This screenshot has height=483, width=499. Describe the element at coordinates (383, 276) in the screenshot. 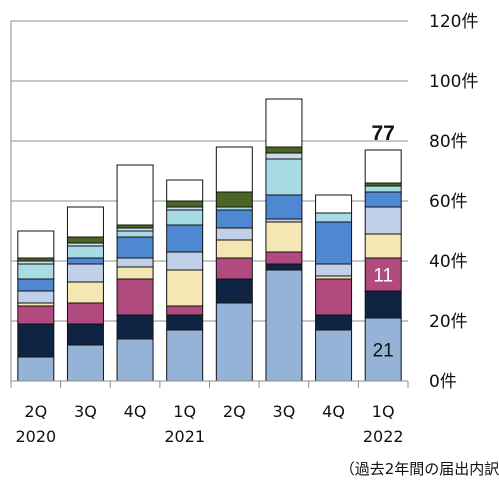

I see `segment-value-label: 11` at that location.